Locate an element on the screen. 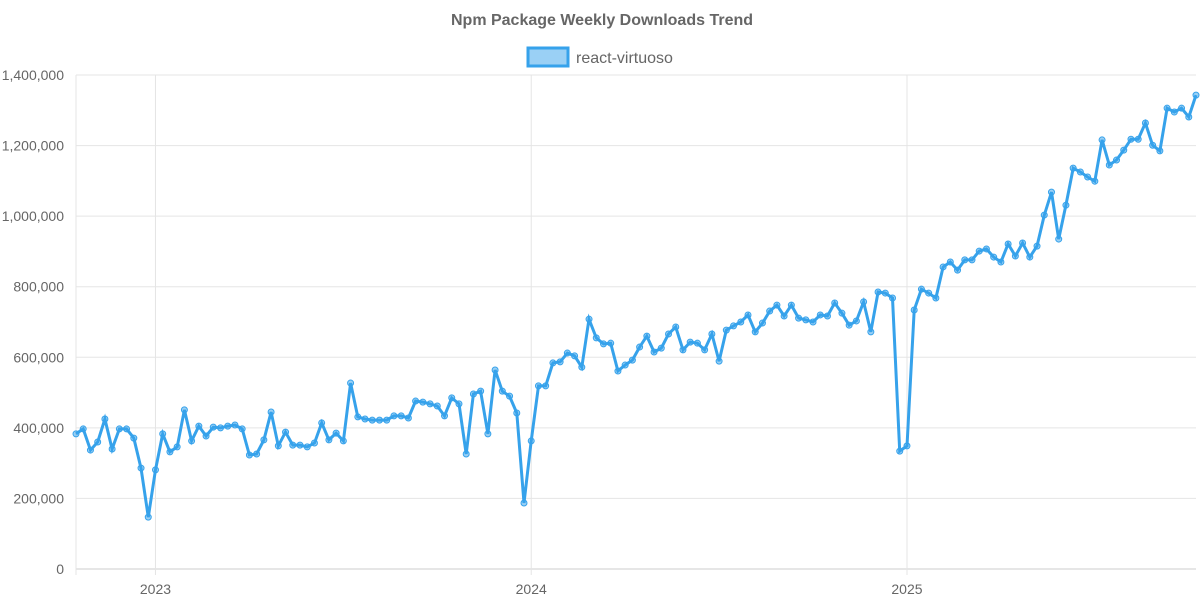 The image size is (1200, 600). legend-label: react-virtuoso is located at coordinates (624, 58).